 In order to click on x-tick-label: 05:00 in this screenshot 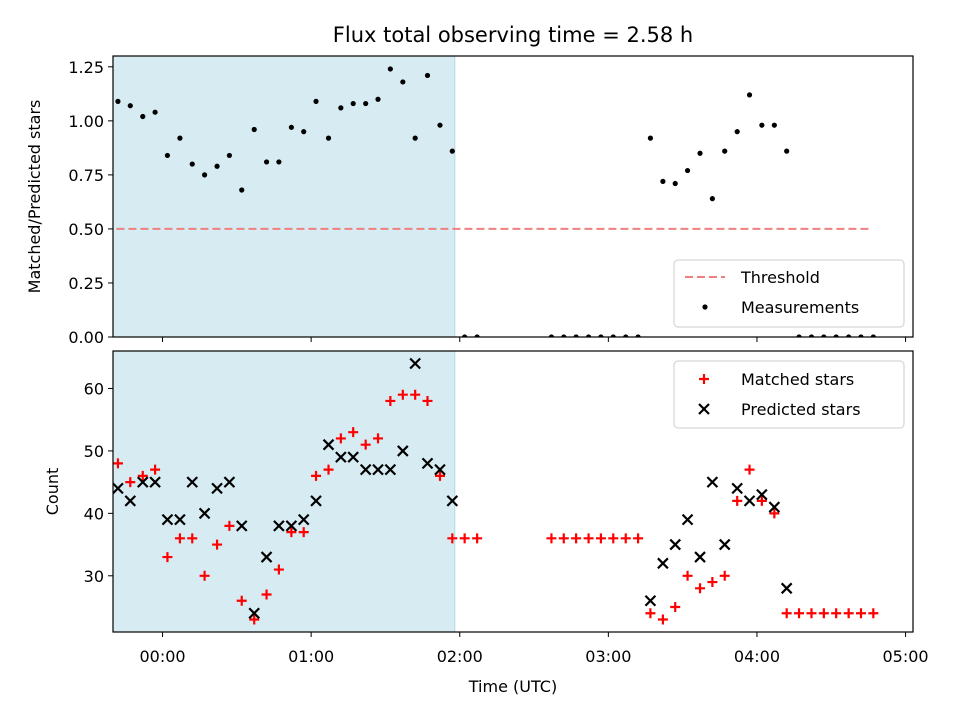, I will do `click(906, 656)`.